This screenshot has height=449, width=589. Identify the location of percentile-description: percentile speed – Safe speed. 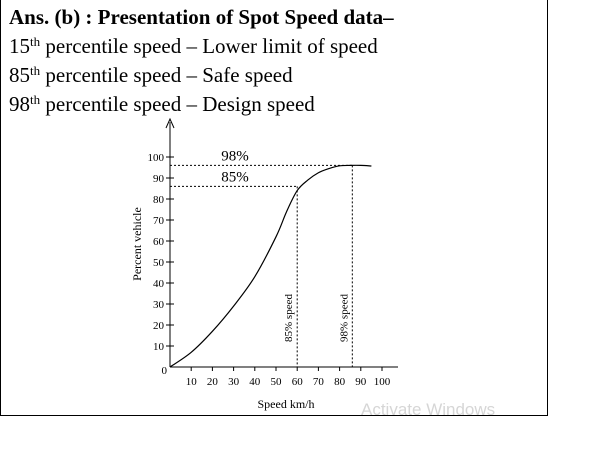
(166, 75).